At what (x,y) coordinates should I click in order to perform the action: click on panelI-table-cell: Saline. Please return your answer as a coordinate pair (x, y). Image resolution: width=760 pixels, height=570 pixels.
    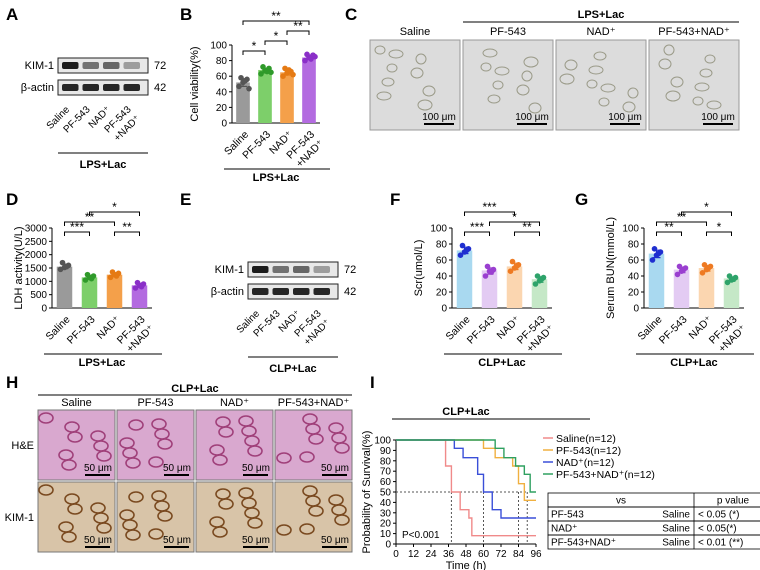
    Looking at the image, I should click on (676, 543).